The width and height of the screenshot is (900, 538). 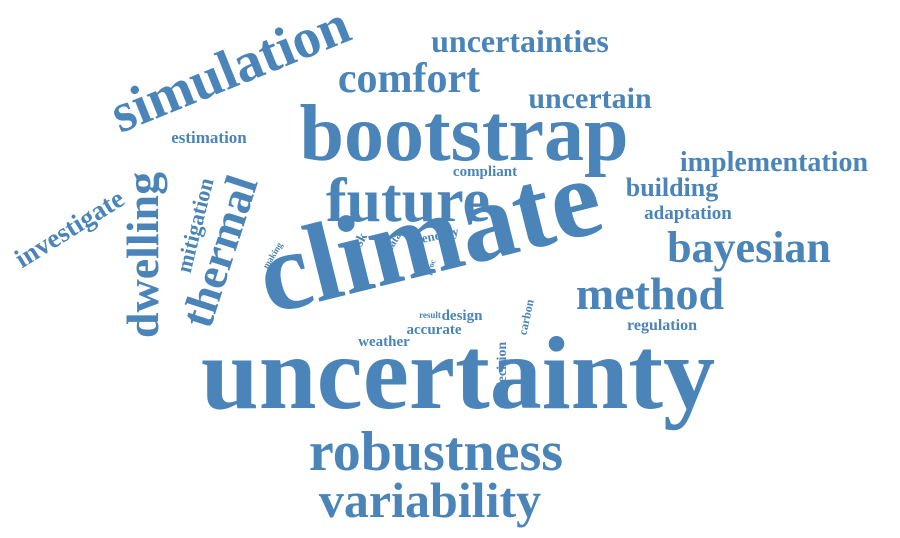 I want to click on word-investigate: investigate, so click(x=69, y=228).